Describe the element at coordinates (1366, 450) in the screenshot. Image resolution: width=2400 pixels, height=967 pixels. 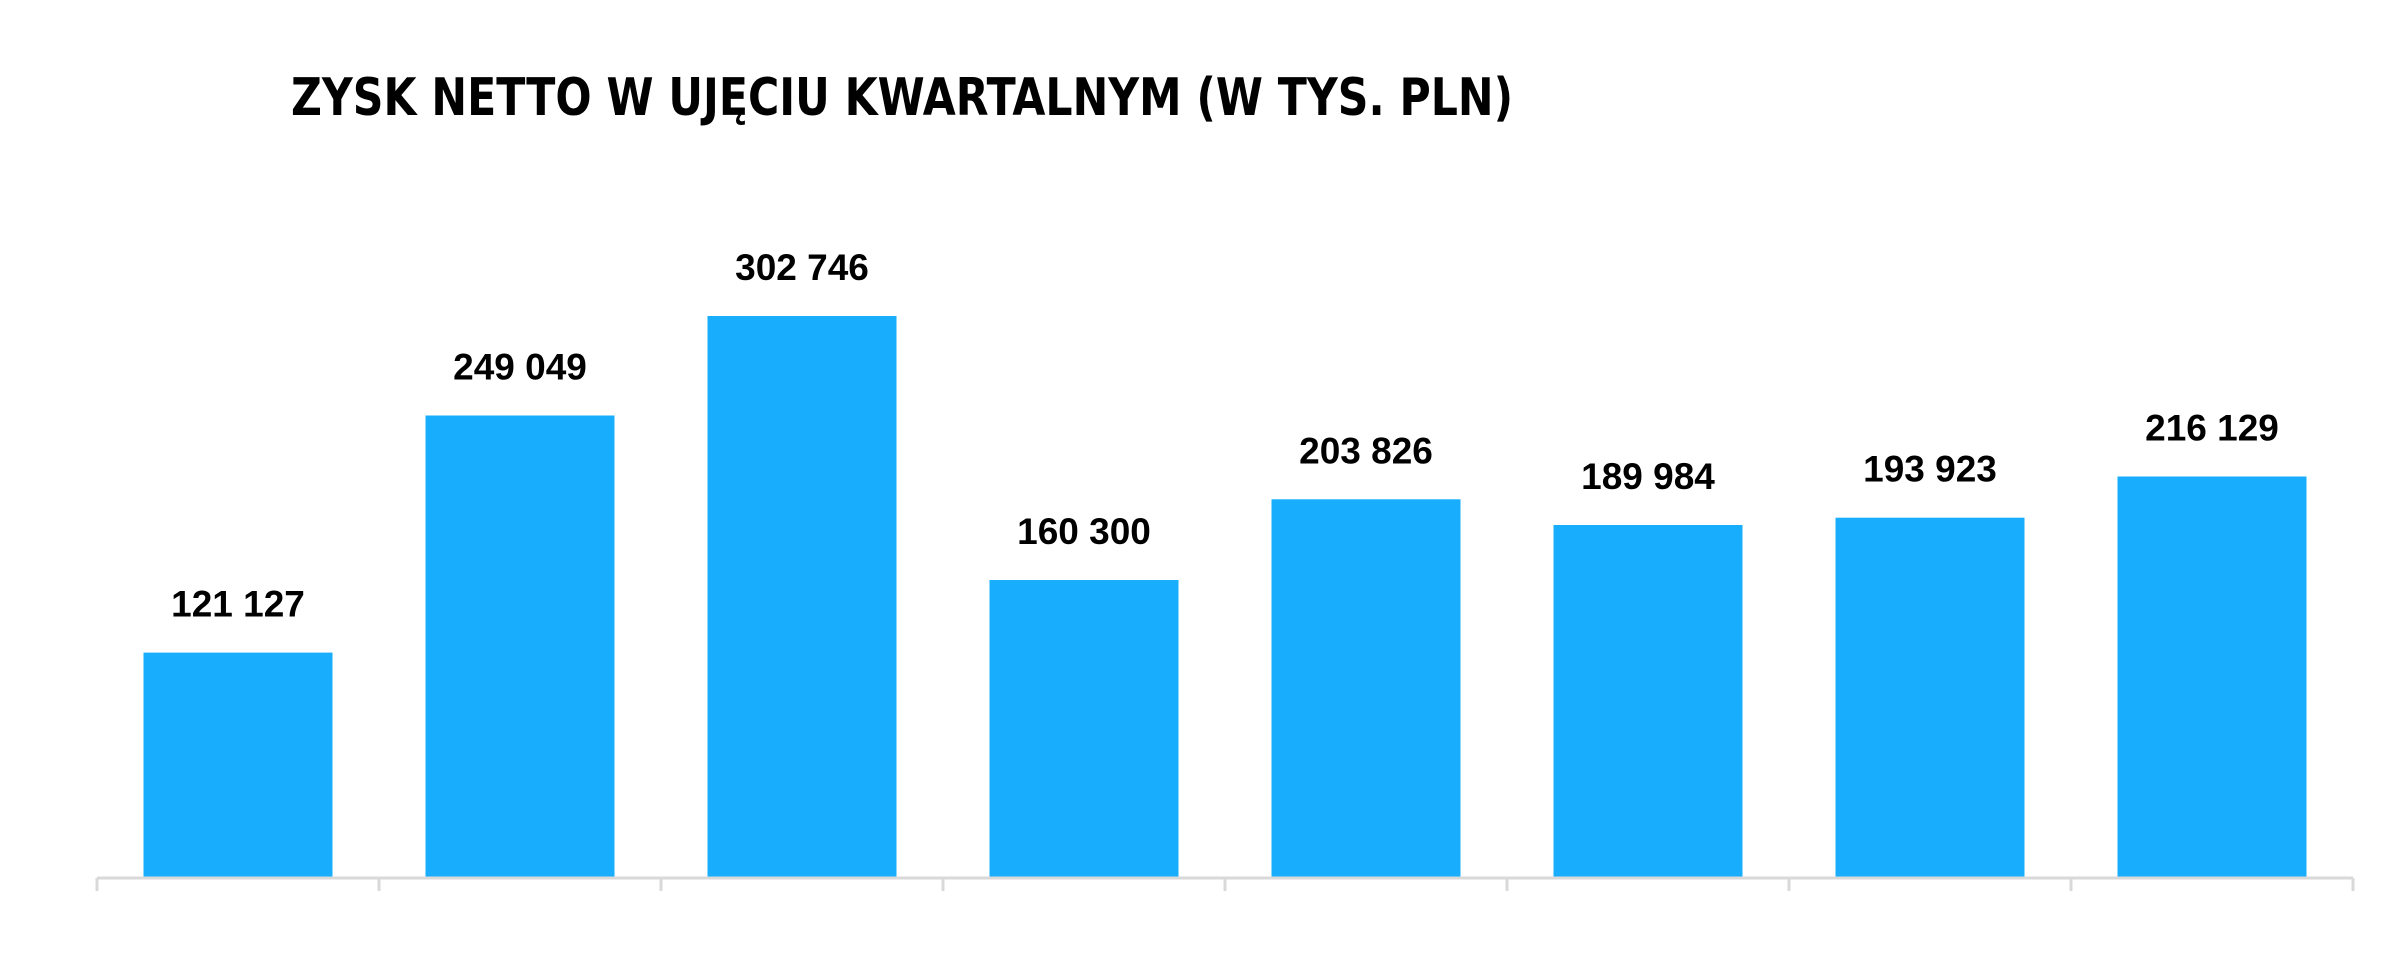
I see `data-label-5: 203 826` at that location.